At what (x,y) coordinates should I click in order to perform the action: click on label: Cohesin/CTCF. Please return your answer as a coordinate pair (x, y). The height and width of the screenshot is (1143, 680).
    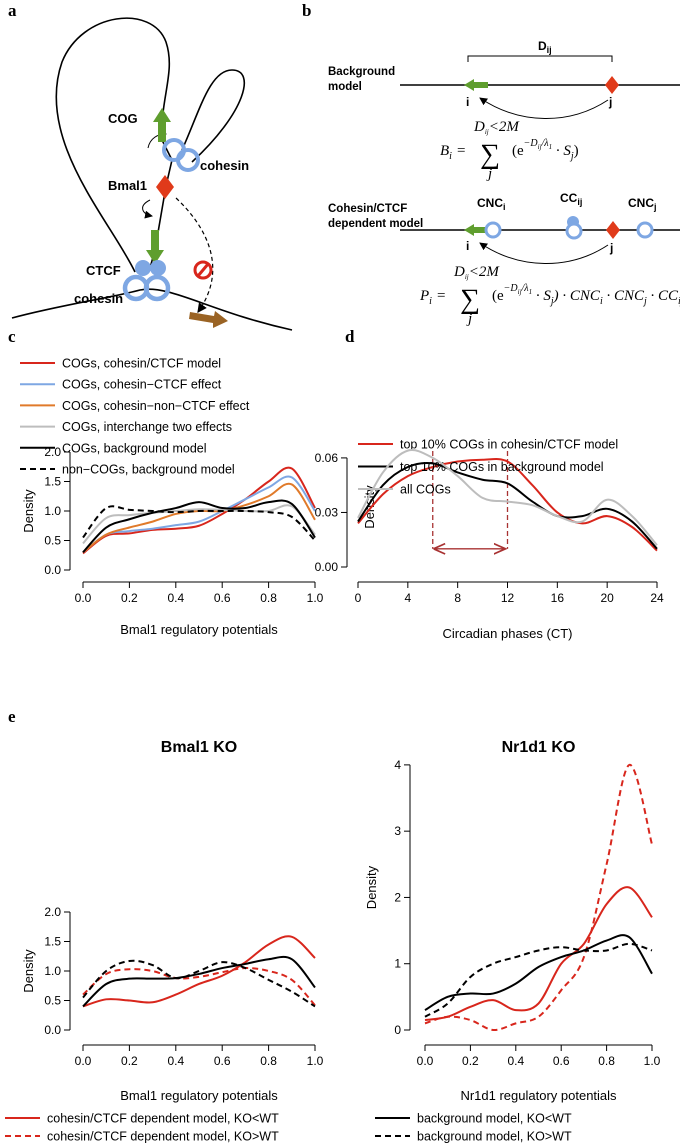
    Looking at the image, I should click on (367, 209).